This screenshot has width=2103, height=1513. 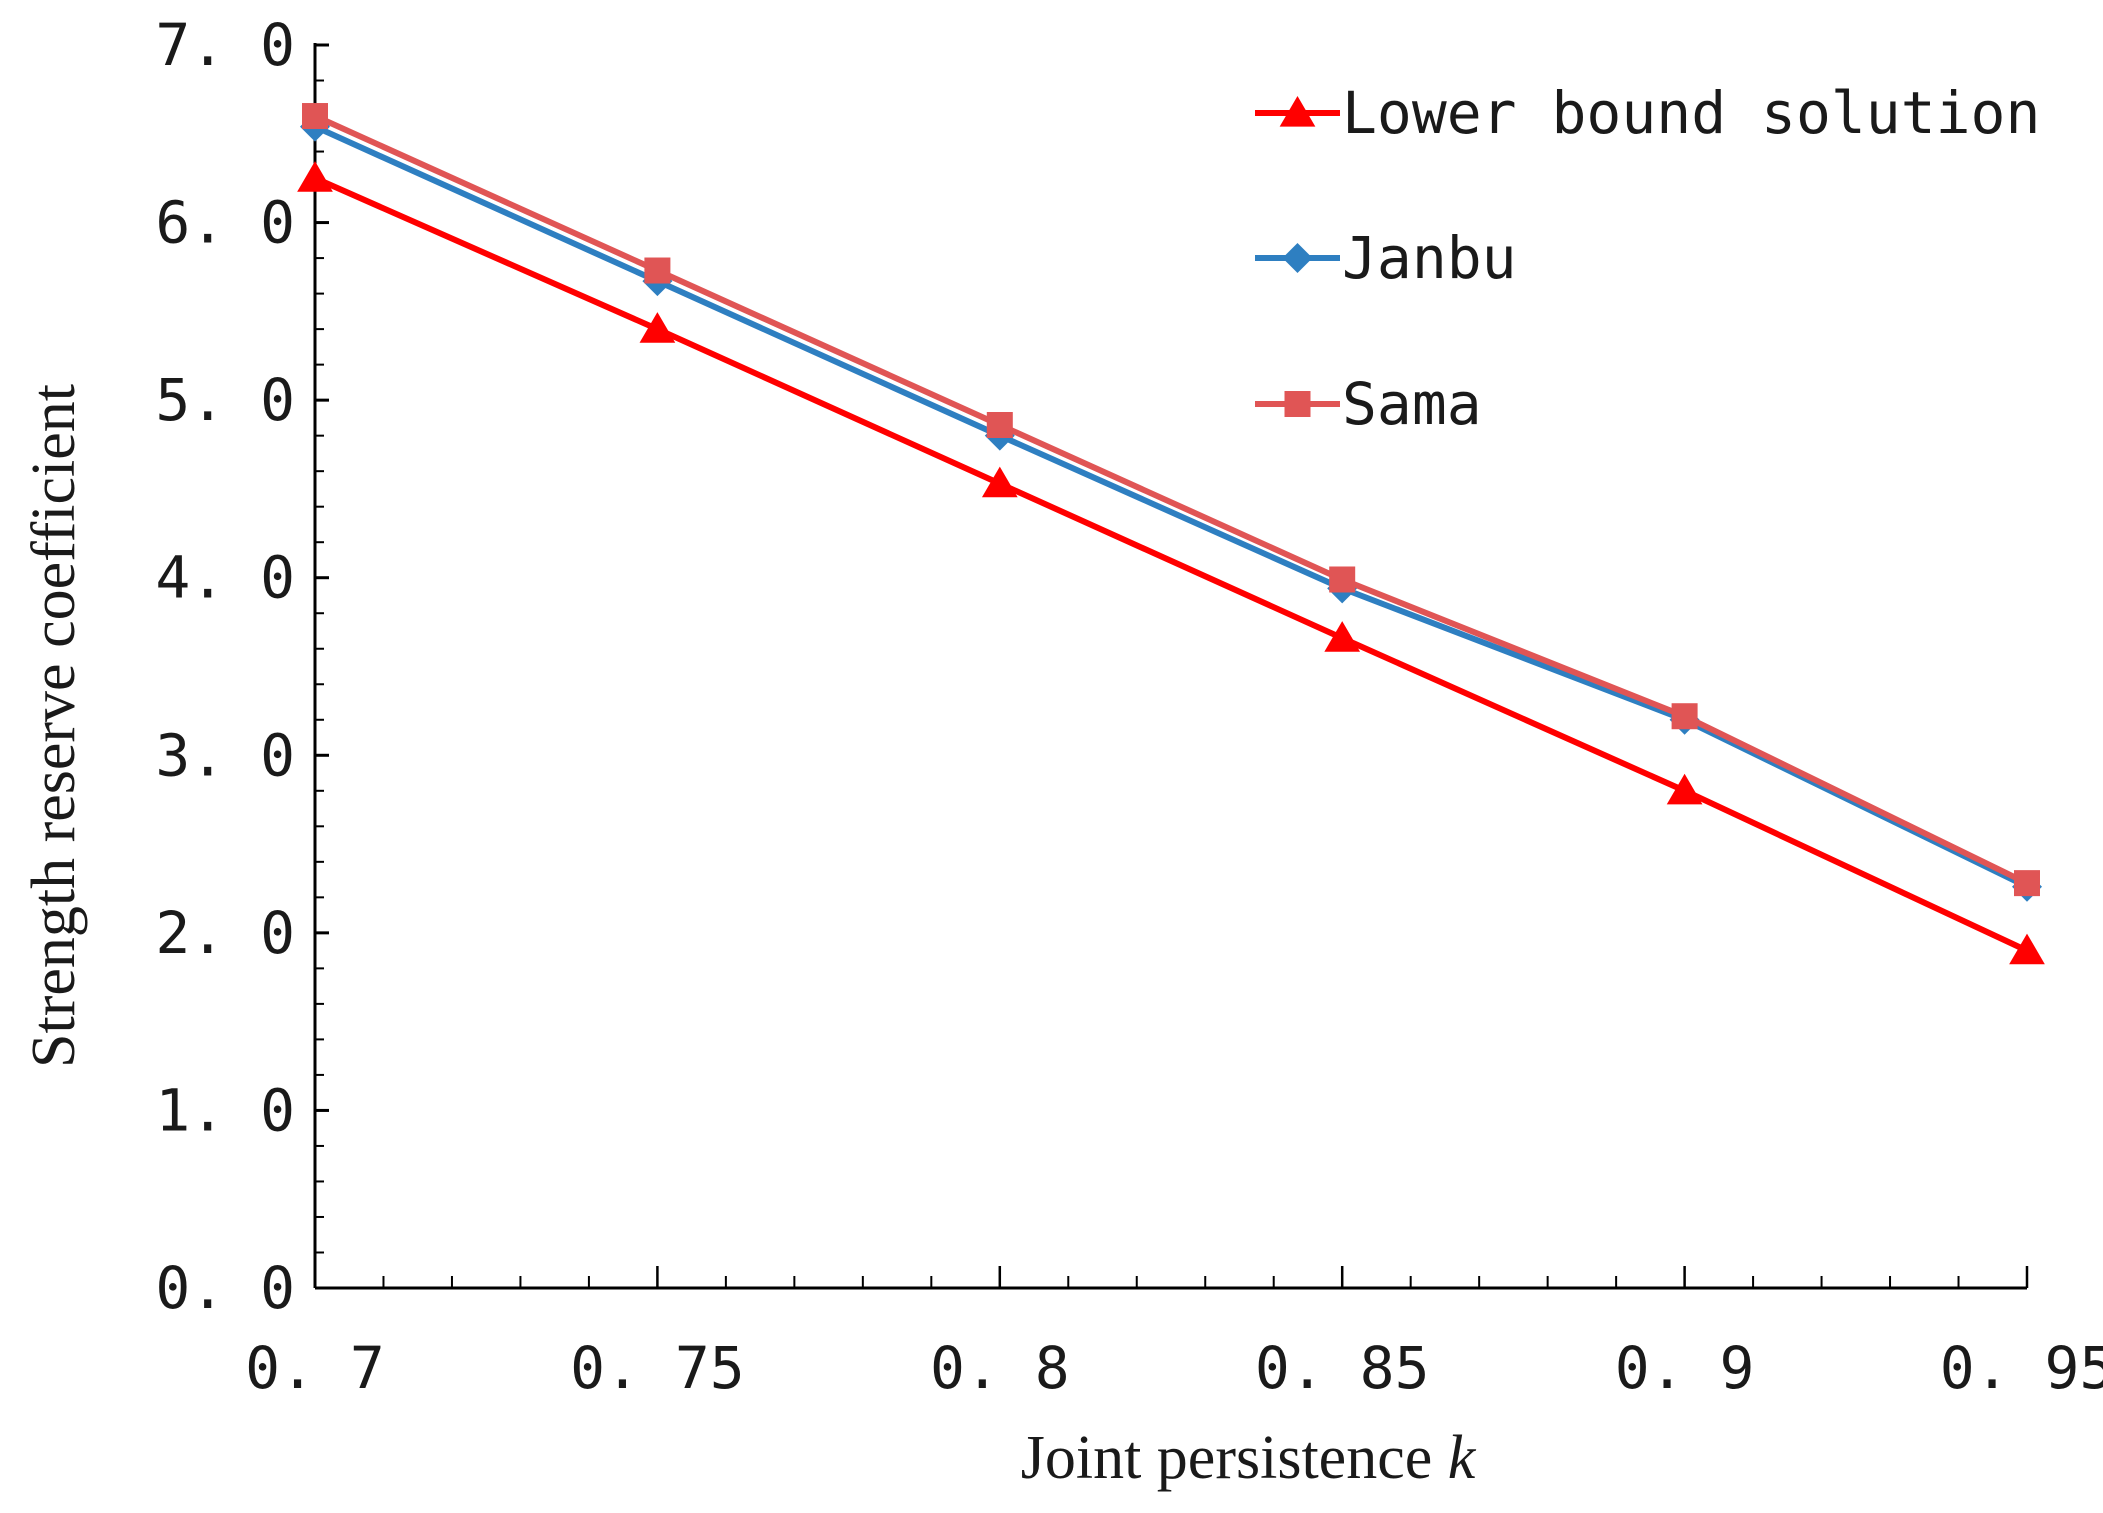 What do you see at coordinates (1429, 258) in the screenshot?
I see `legend-label: Janbu` at bounding box center [1429, 258].